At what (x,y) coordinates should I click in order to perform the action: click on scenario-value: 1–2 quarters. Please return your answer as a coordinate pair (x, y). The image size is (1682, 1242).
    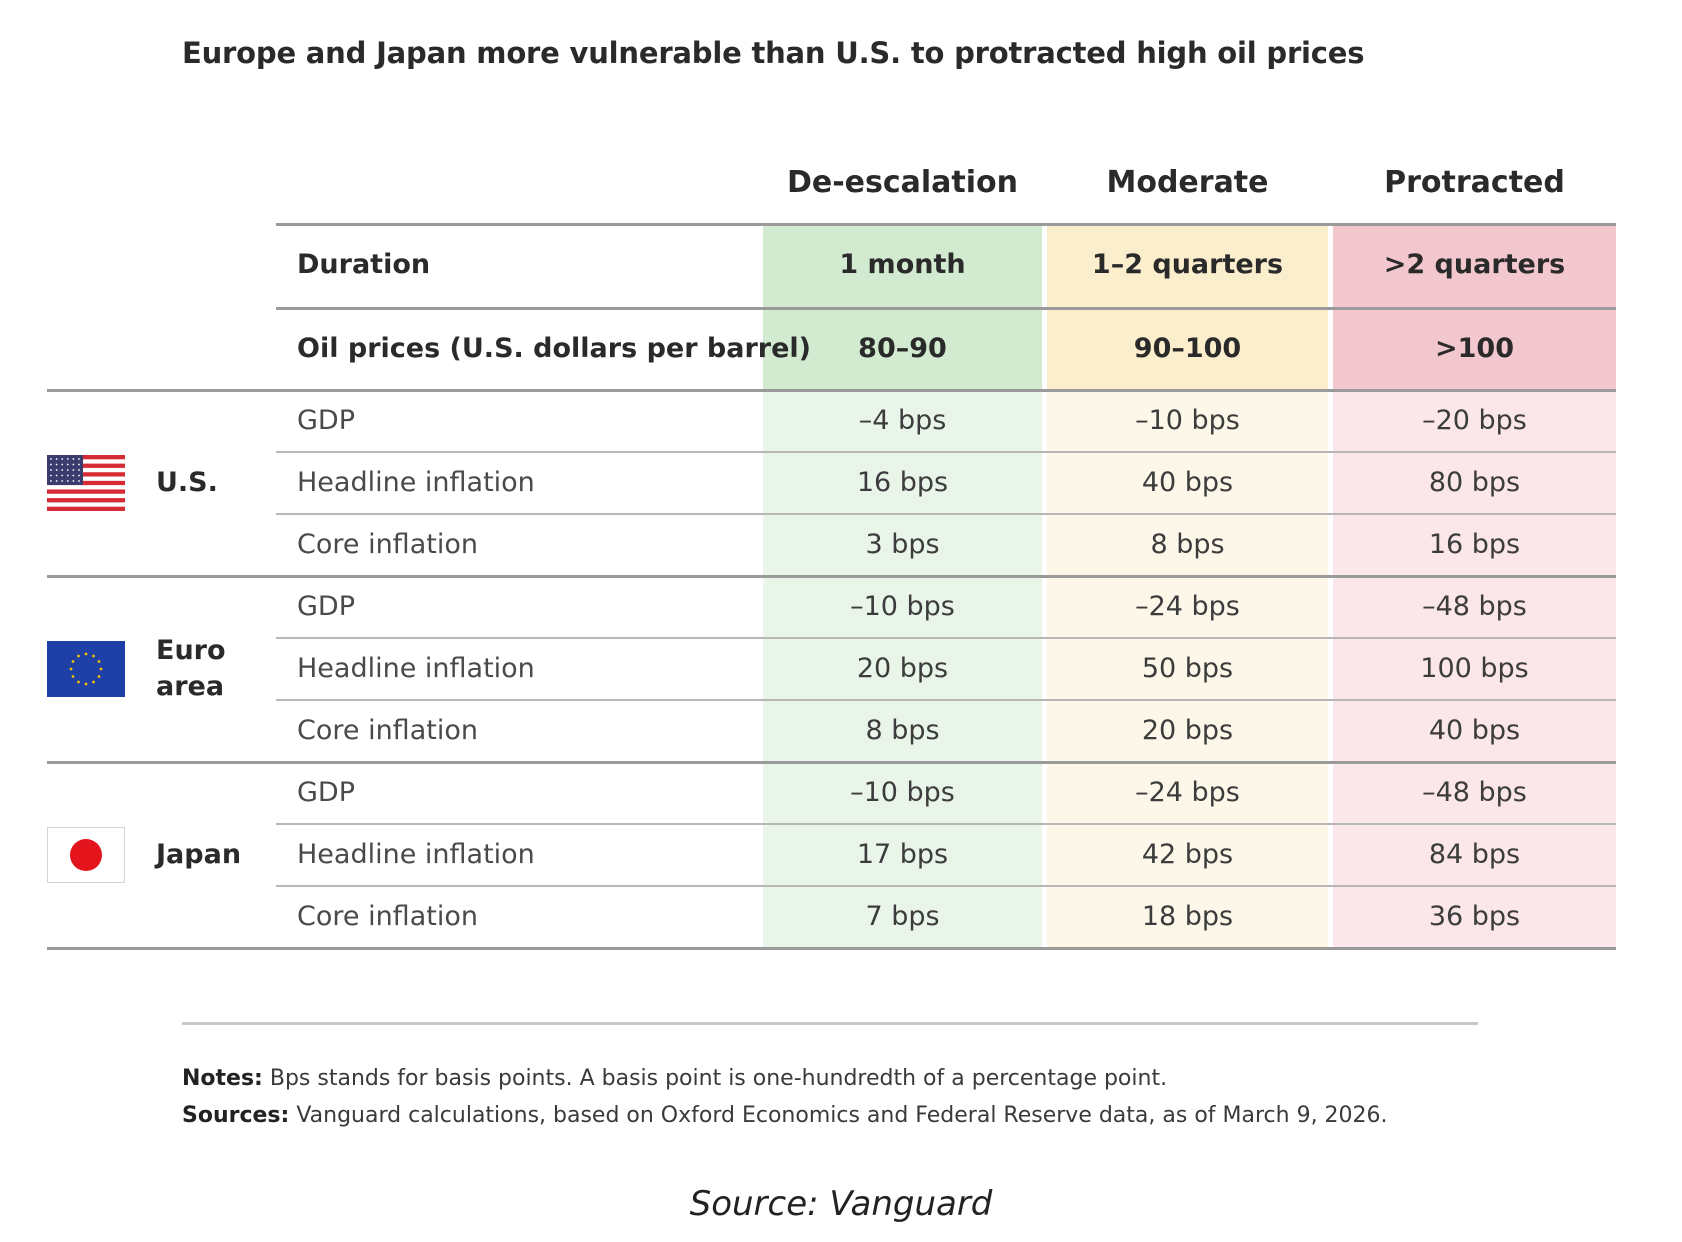
    Looking at the image, I should click on (1187, 264).